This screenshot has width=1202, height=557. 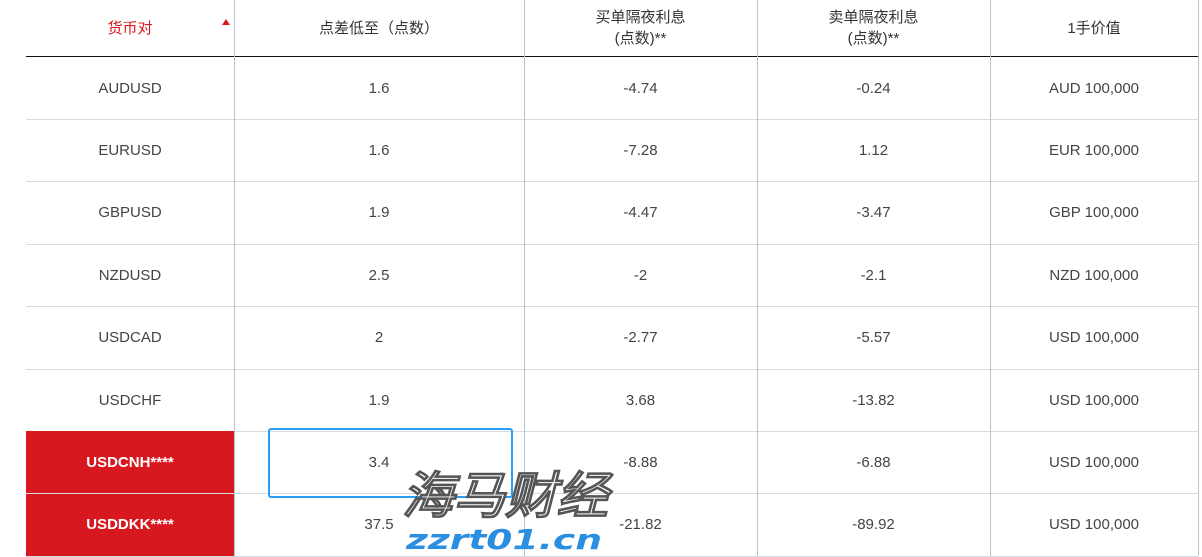 What do you see at coordinates (130, 338) in the screenshot?
I see `pair-cell: USDCAD` at bounding box center [130, 338].